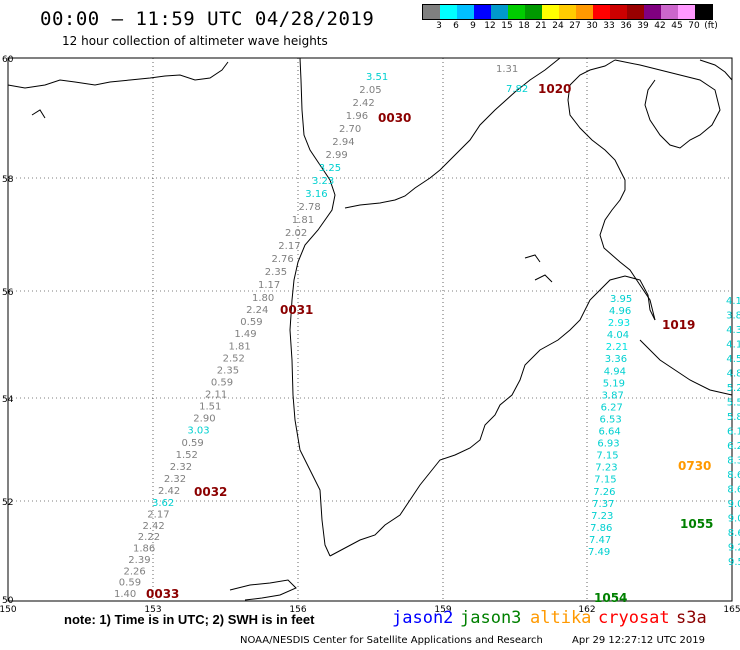  I want to click on lat-label: 50, so click(8, 601).